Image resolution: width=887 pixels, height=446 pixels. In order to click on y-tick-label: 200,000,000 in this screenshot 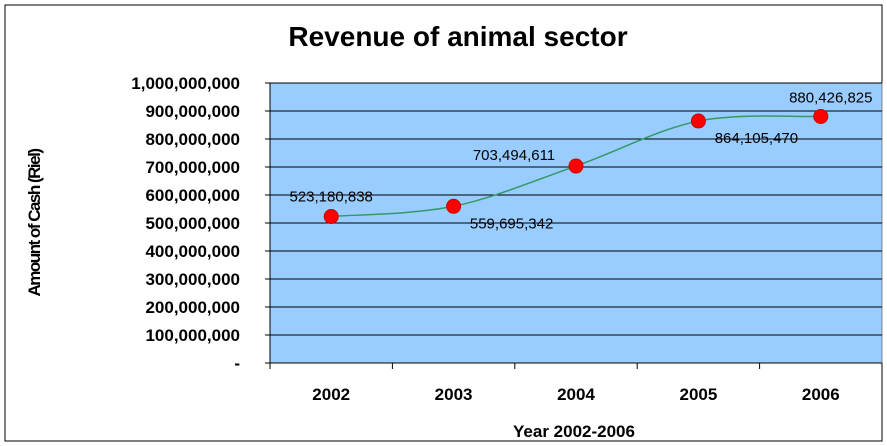, I will do `click(192, 307)`.